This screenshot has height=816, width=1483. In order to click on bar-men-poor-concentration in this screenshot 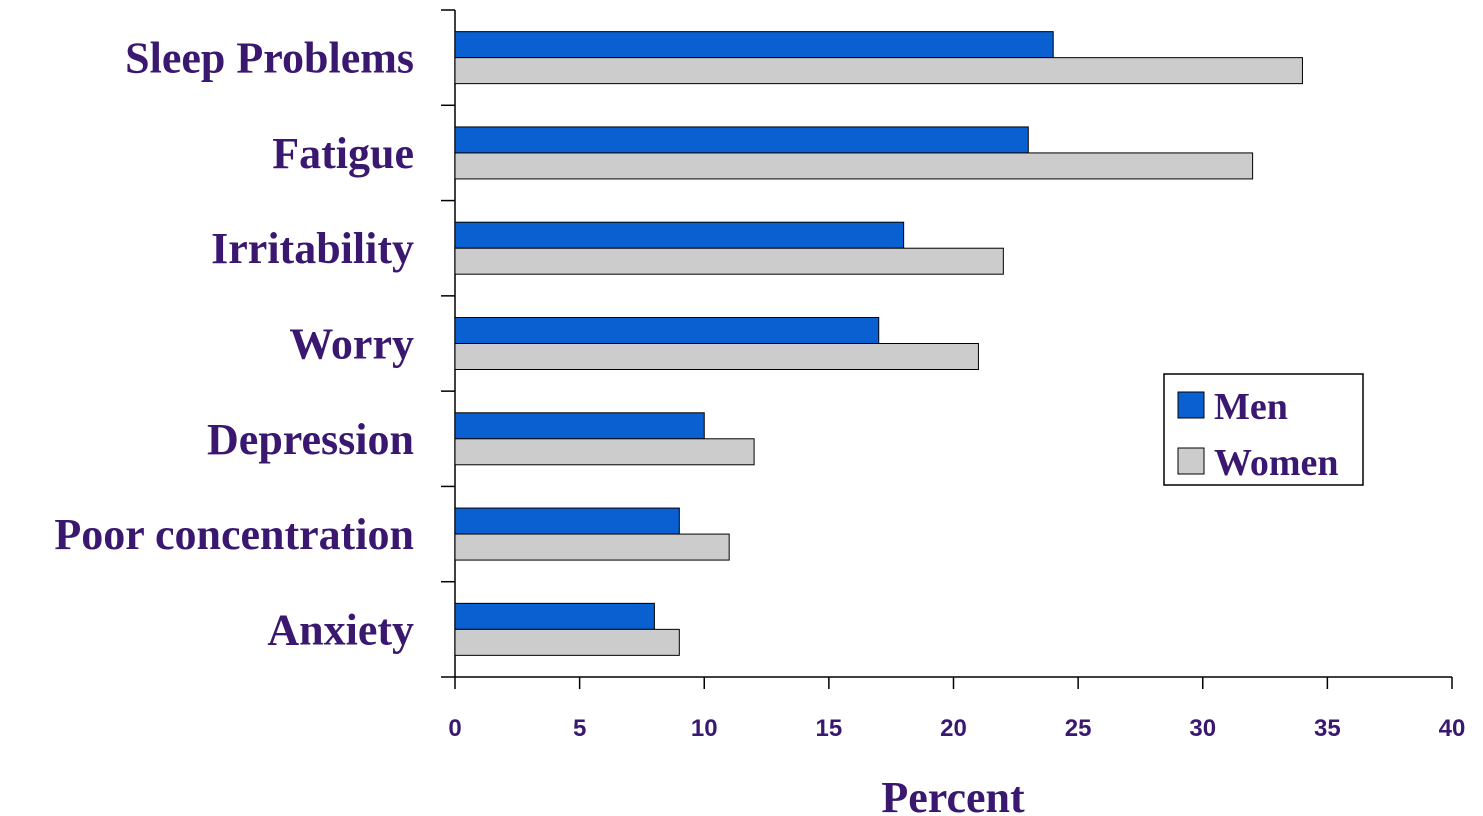, I will do `click(567, 521)`.